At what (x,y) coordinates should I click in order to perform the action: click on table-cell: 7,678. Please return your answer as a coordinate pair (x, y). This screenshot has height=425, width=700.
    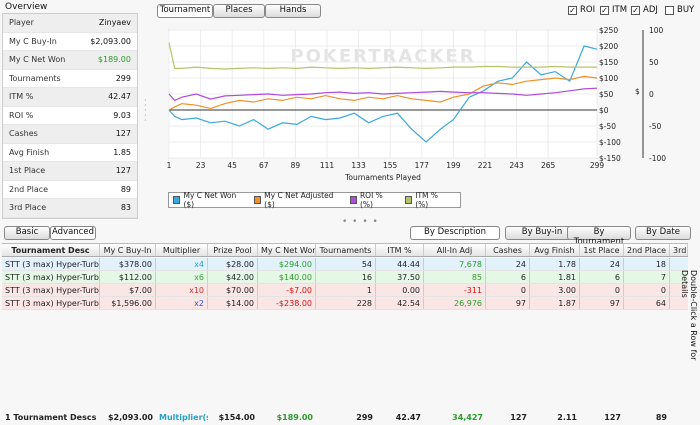
    Looking at the image, I should click on (455, 264).